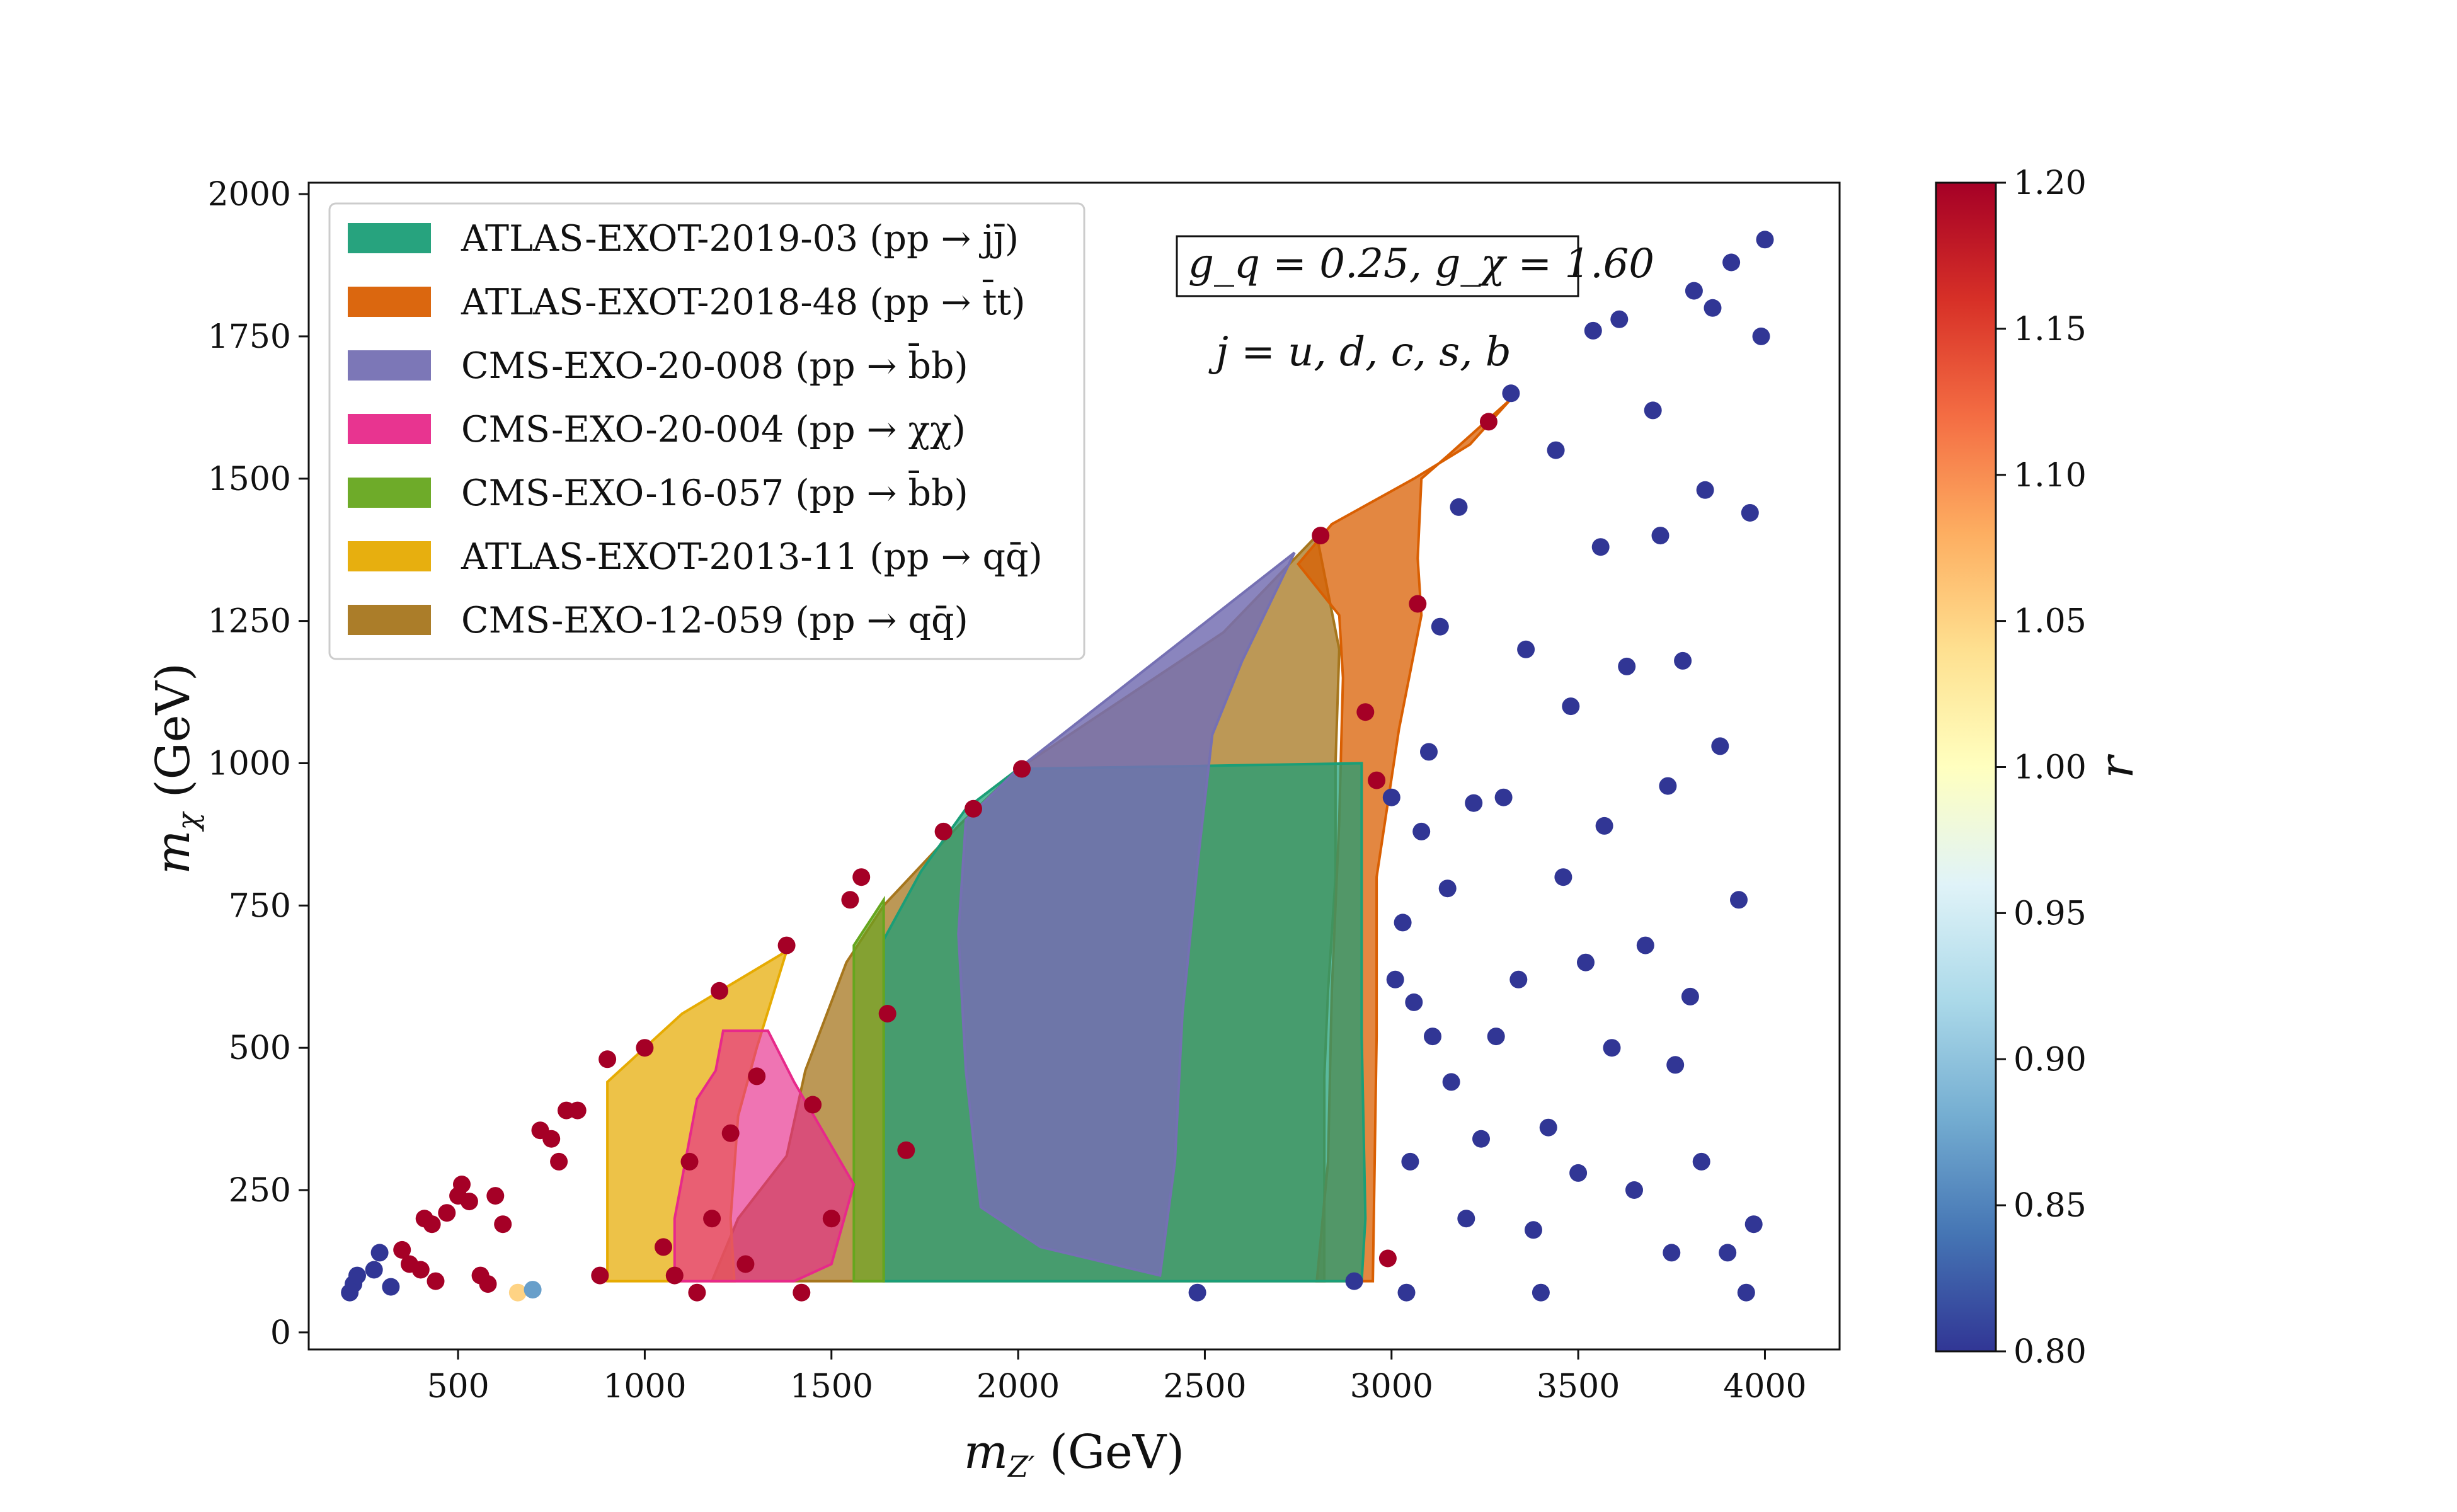 The image size is (2457, 1512). What do you see at coordinates (249, 195) in the screenshot?
I see `y-tick-label: 2000` at bounding box center [249, 195].